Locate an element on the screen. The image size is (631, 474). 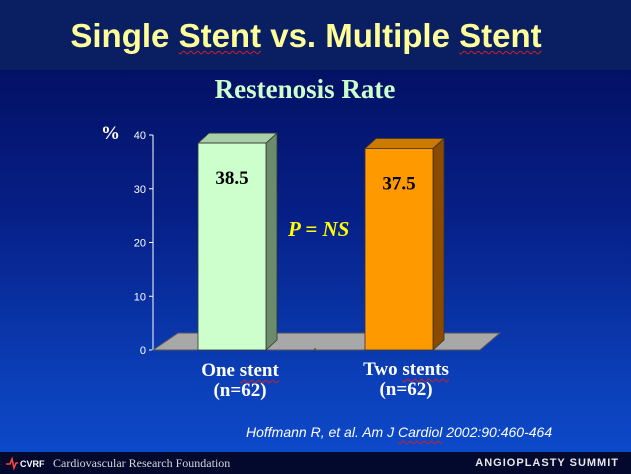
citation-text: Cardiol is located at coordinates (420, 432).